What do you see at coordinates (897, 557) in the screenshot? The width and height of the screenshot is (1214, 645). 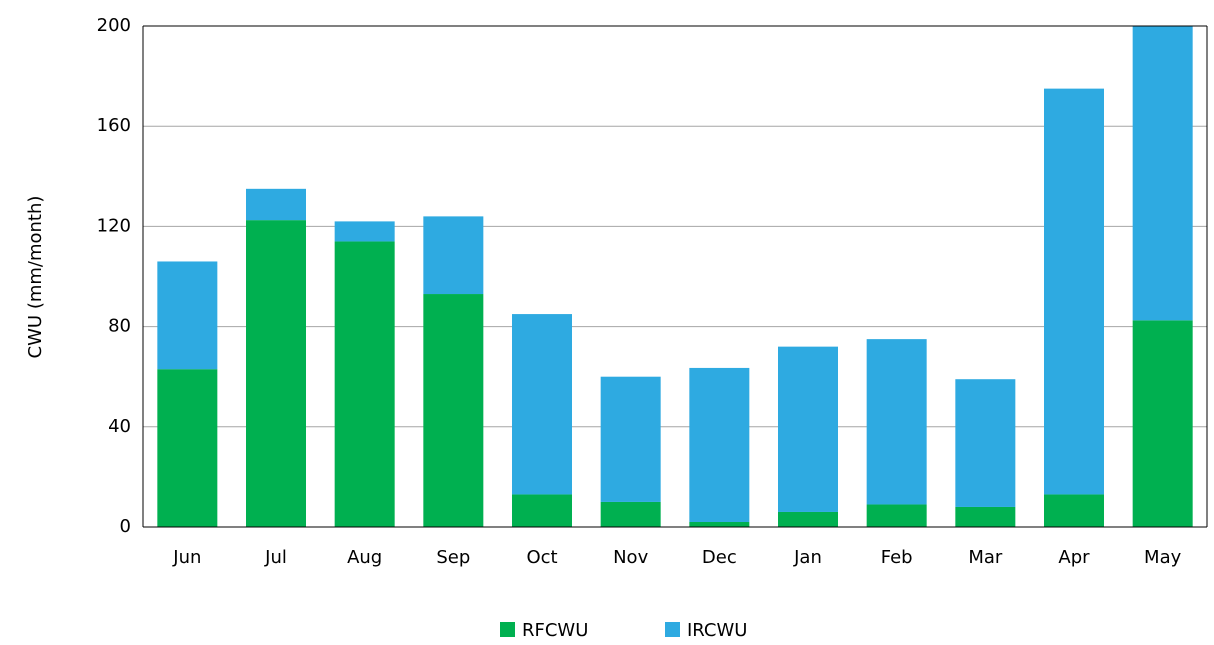 I see `x-tick-label: Feb` at bounding box center [897, 557].